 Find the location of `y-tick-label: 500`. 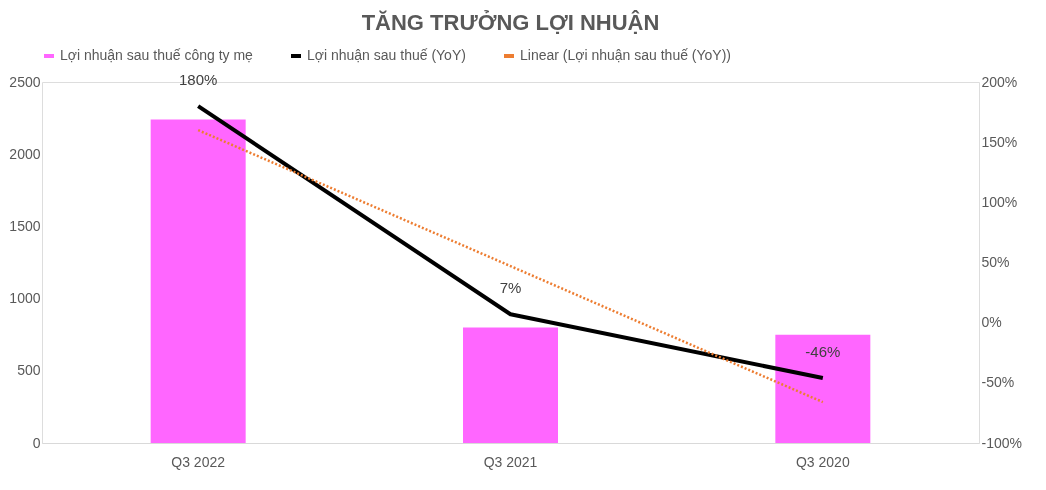

y-tick-label: 500 is located at coordinates (29, 370).